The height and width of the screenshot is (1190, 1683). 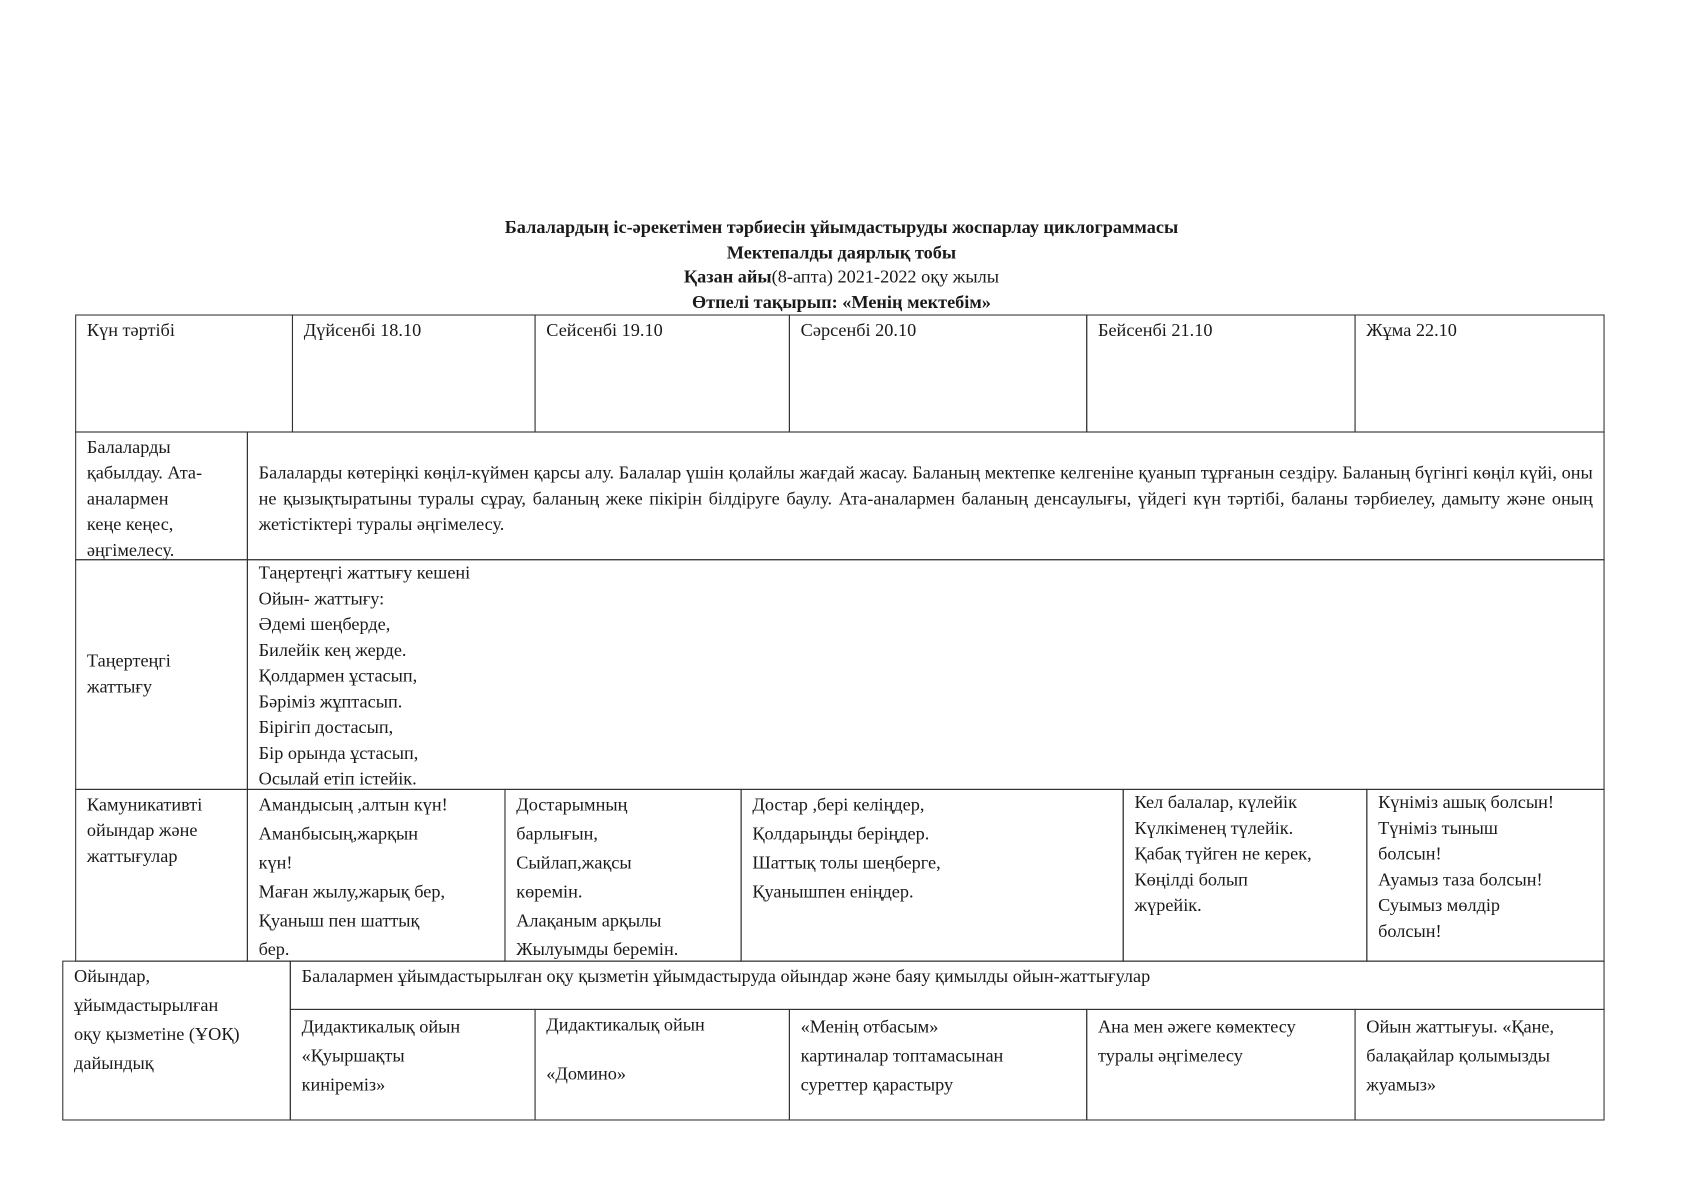 What do you see at coordinates (885, 276) in the screenshot?
I see `week-year: (8-апта) 2021-2022 оқу жылы` at bounding box center [885, 276].